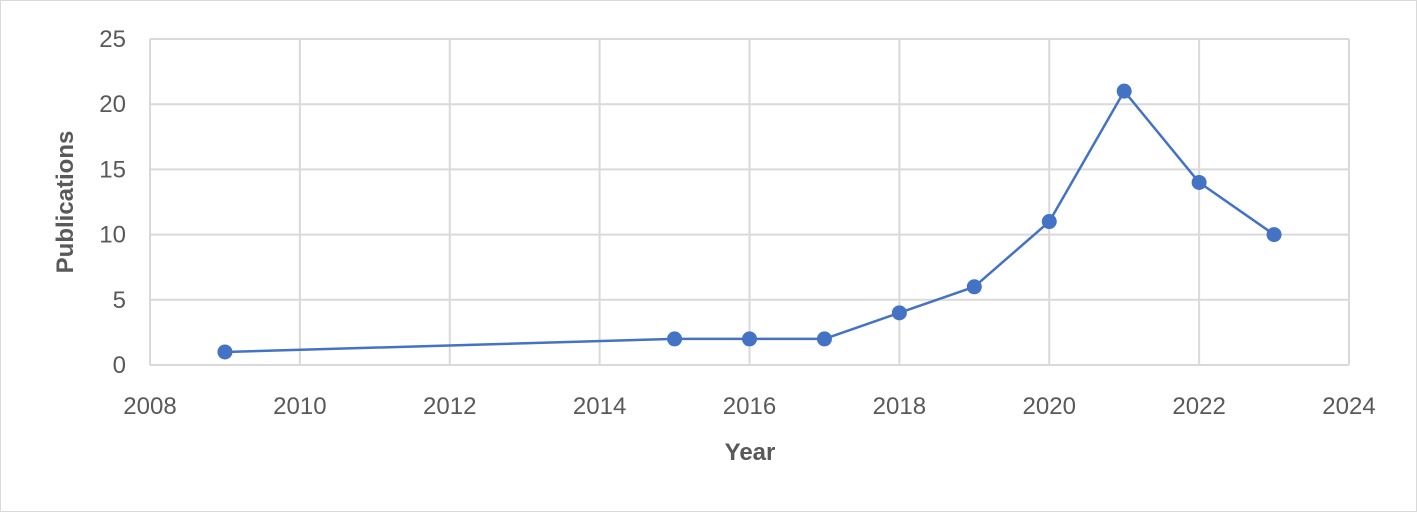 This screenshot has height=516, width=1417. I want to click on y-tick-label-0: 0, so click(119, 365).